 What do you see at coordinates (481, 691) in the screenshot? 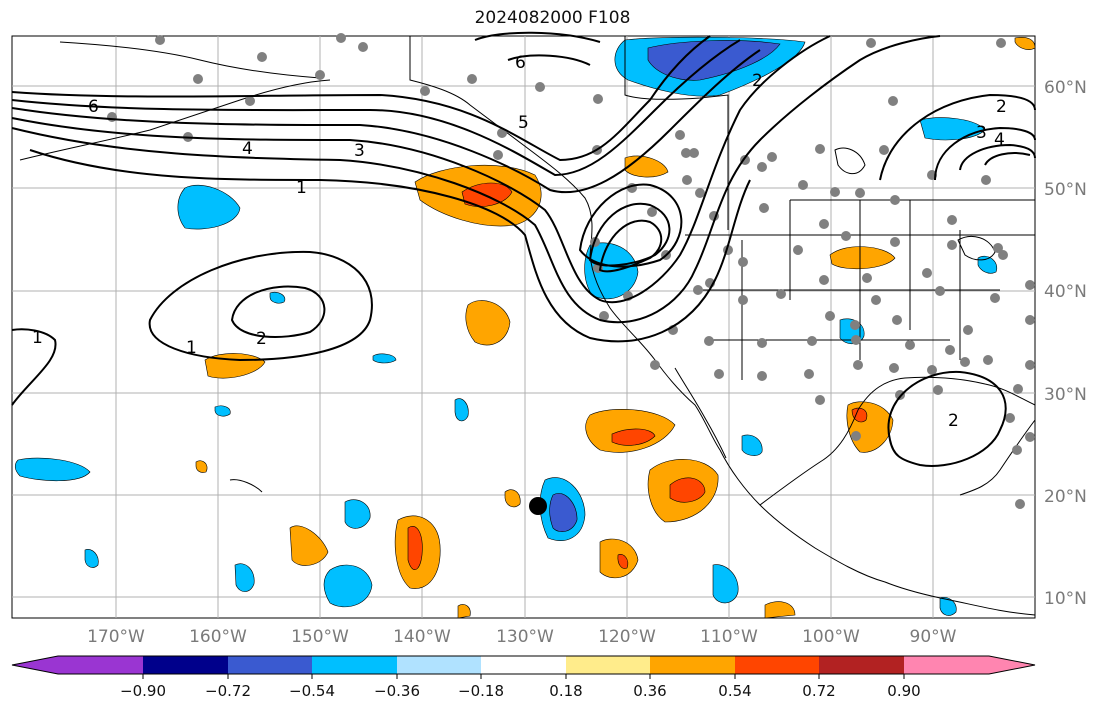
I see `colorbar-tick-label: −0.18` at bounding box center [481, 691].